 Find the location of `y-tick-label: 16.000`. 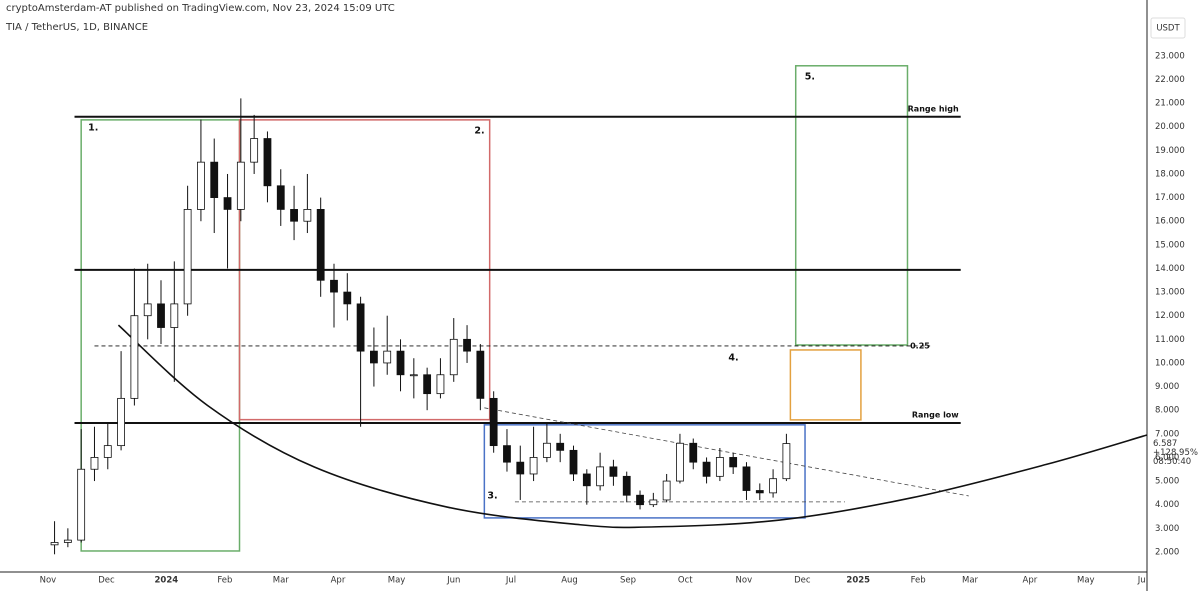

y-tick-label: 16.000 is located at coordinates (1170, 222).